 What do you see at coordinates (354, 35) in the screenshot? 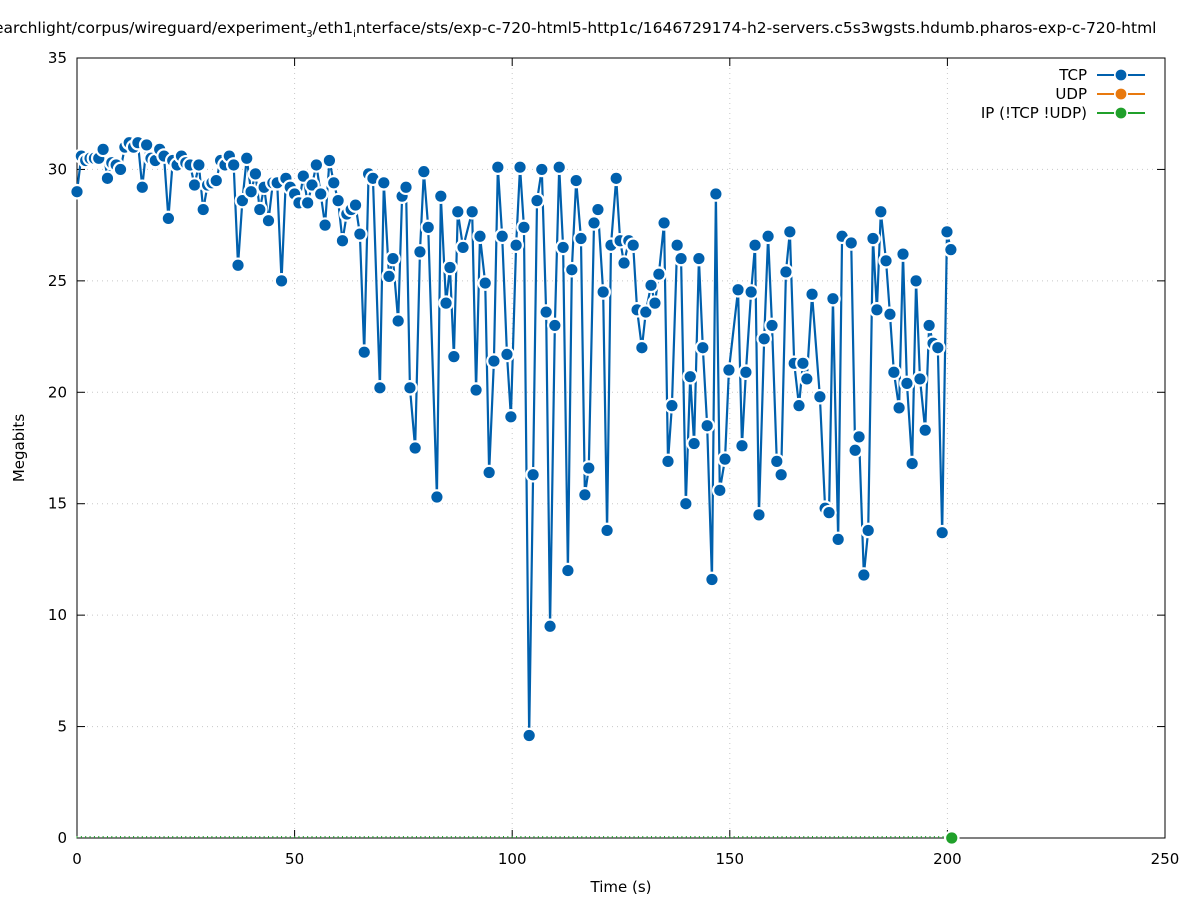
I see `title-part: i` at bounding box center [354, 35].